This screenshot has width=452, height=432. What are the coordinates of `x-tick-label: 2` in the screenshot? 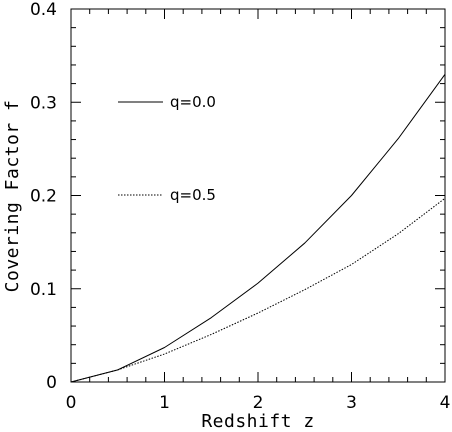 It's located at (258, 403).